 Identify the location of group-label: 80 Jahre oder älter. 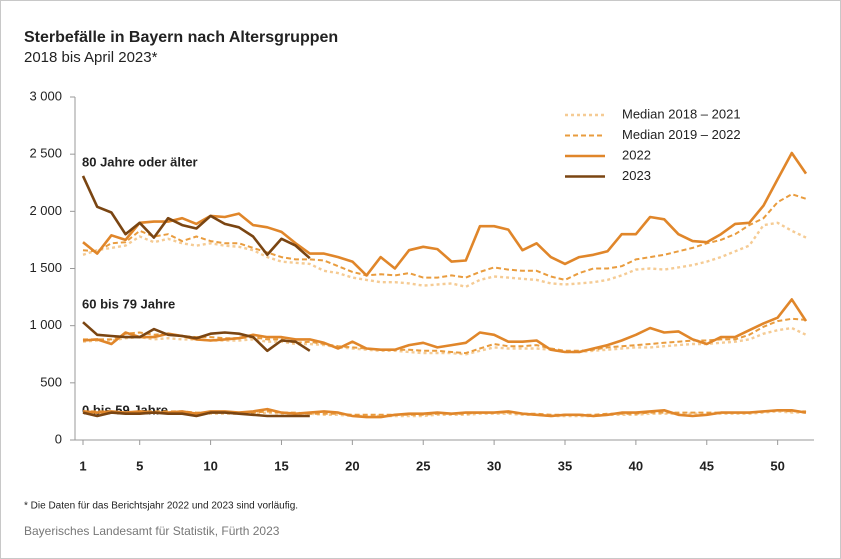
(140, 161).